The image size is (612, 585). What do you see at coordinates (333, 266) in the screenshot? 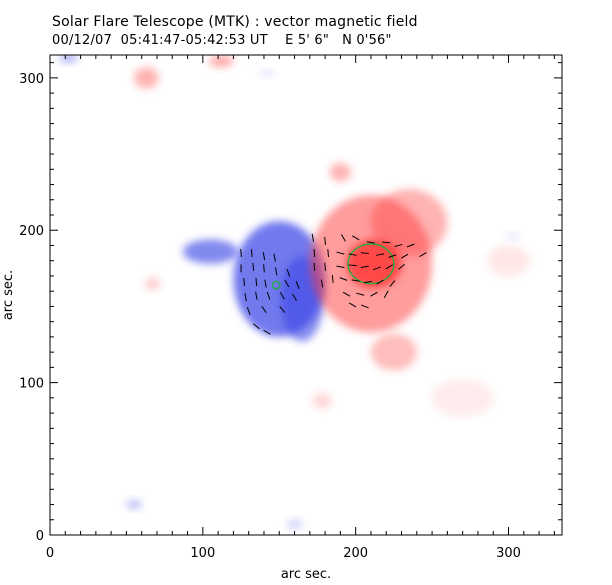
I see `contour-layer` at bounding box center [333, 266].